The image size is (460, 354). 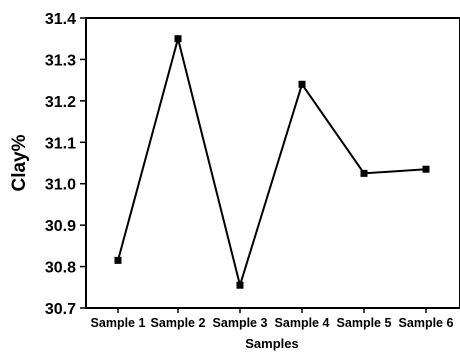 I want to click on y-tick-label: 31.0, so click(x=60, y=185).